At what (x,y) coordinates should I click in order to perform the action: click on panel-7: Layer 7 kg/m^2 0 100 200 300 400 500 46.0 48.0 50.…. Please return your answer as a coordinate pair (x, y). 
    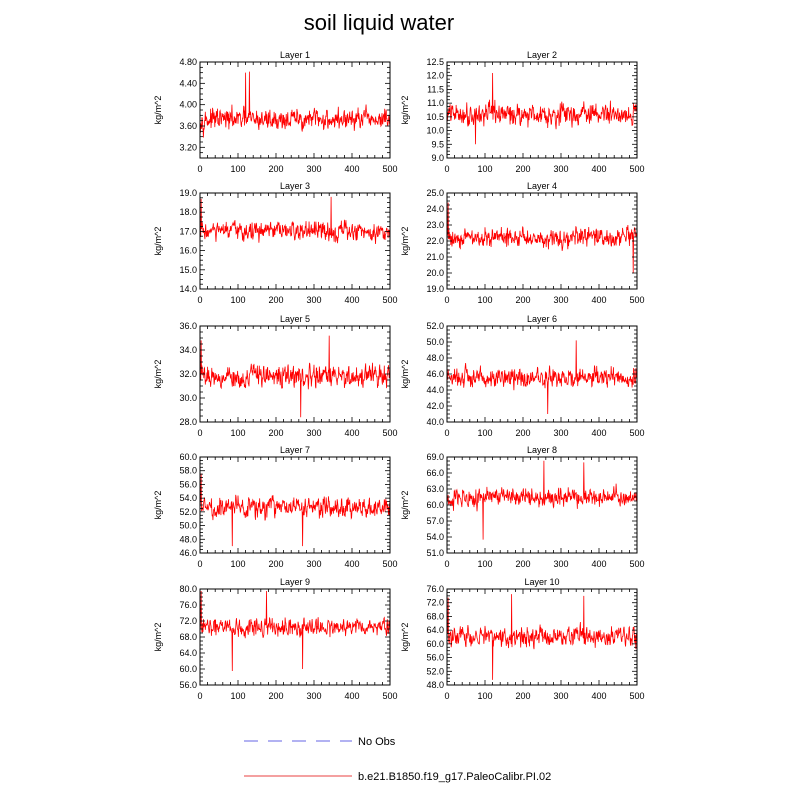
    Looking at the image, I should click on (275, 507).